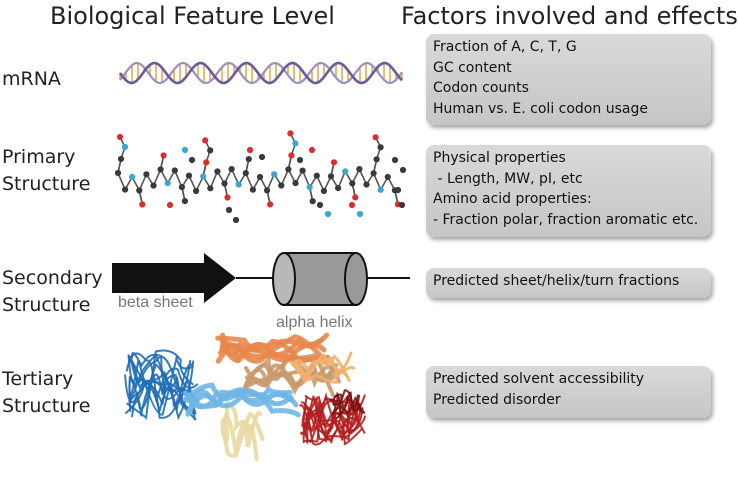  I want to click on level-primary-structure: Primary Structure, so click(46, 171).